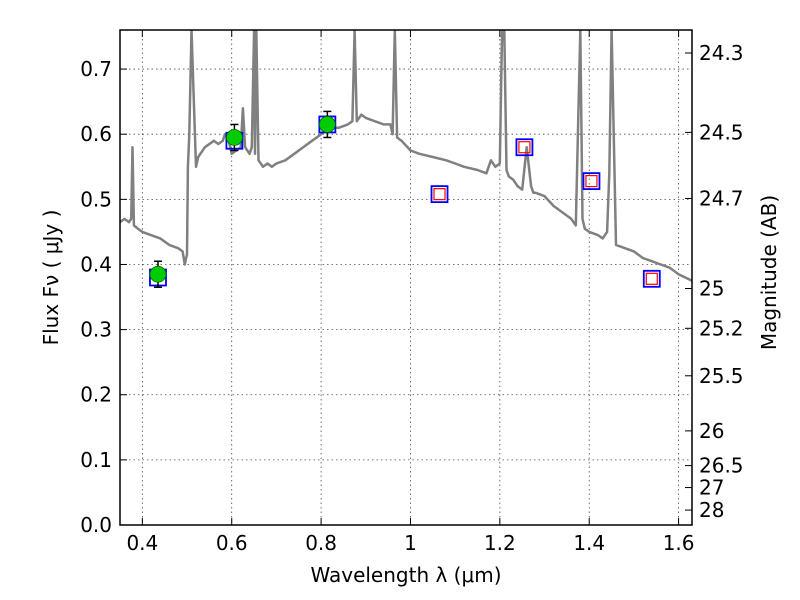  What do you see at coordinates (232, 543) in the screenshot?
I see `x-tick-label: 0.6` at bounding box center [232, 543].